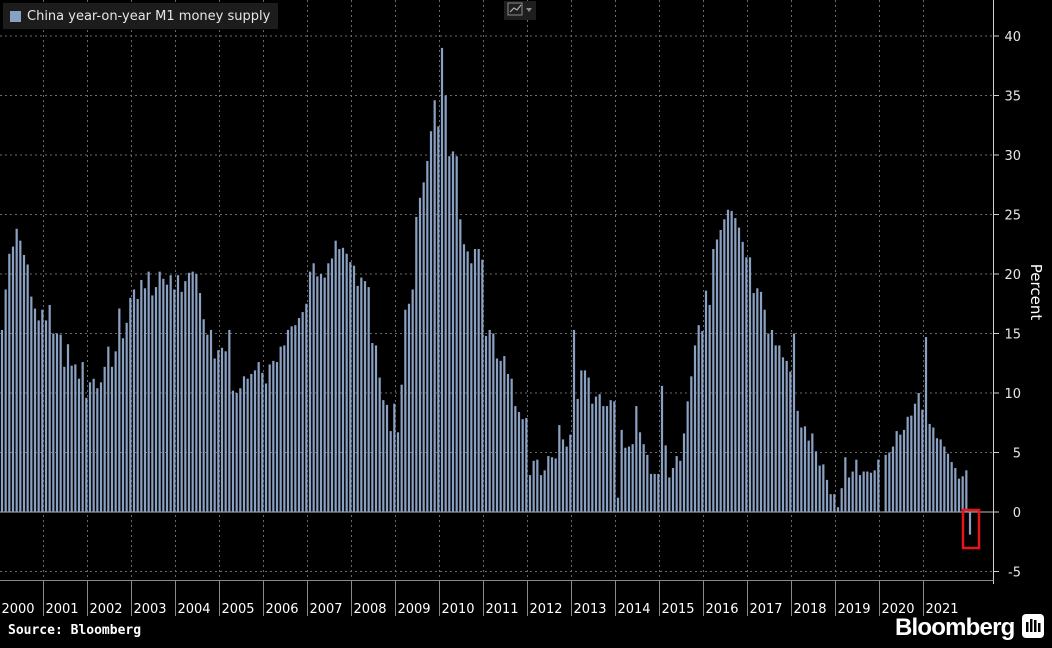  Describe the element at coordinates (1012, 275) in the screenshot. I see `y-tick-label: 20` at that location.